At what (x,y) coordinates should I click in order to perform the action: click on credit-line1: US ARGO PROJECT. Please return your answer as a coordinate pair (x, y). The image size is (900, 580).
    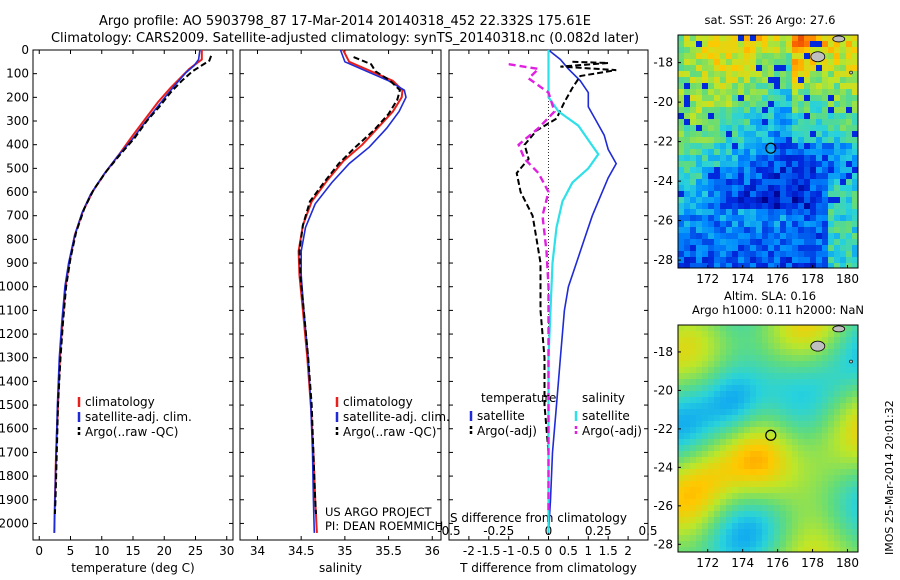
    Looking at the image, I should click on (379, 512).